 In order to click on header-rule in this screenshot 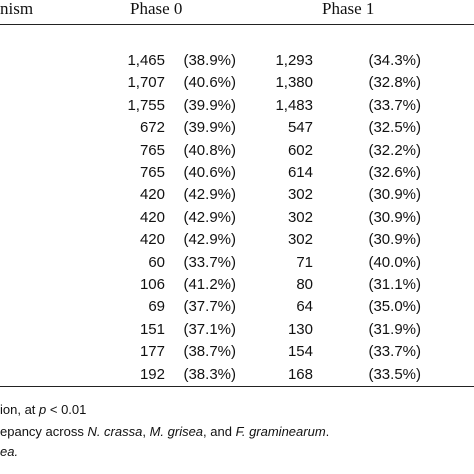, I will do `click(237, 24)`.